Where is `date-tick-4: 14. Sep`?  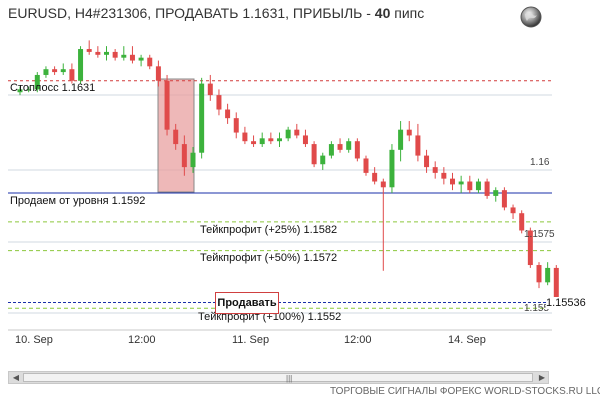
date-tick-4: 14. Sep is located at coordinates (467, 340).